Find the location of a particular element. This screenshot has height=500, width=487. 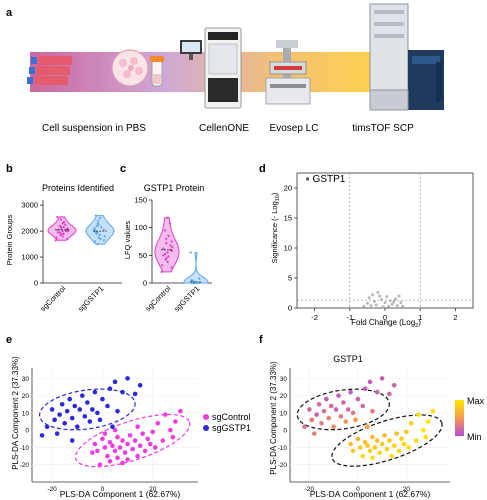

e-ytick-label: -10 is located at coordinates (25, 448).